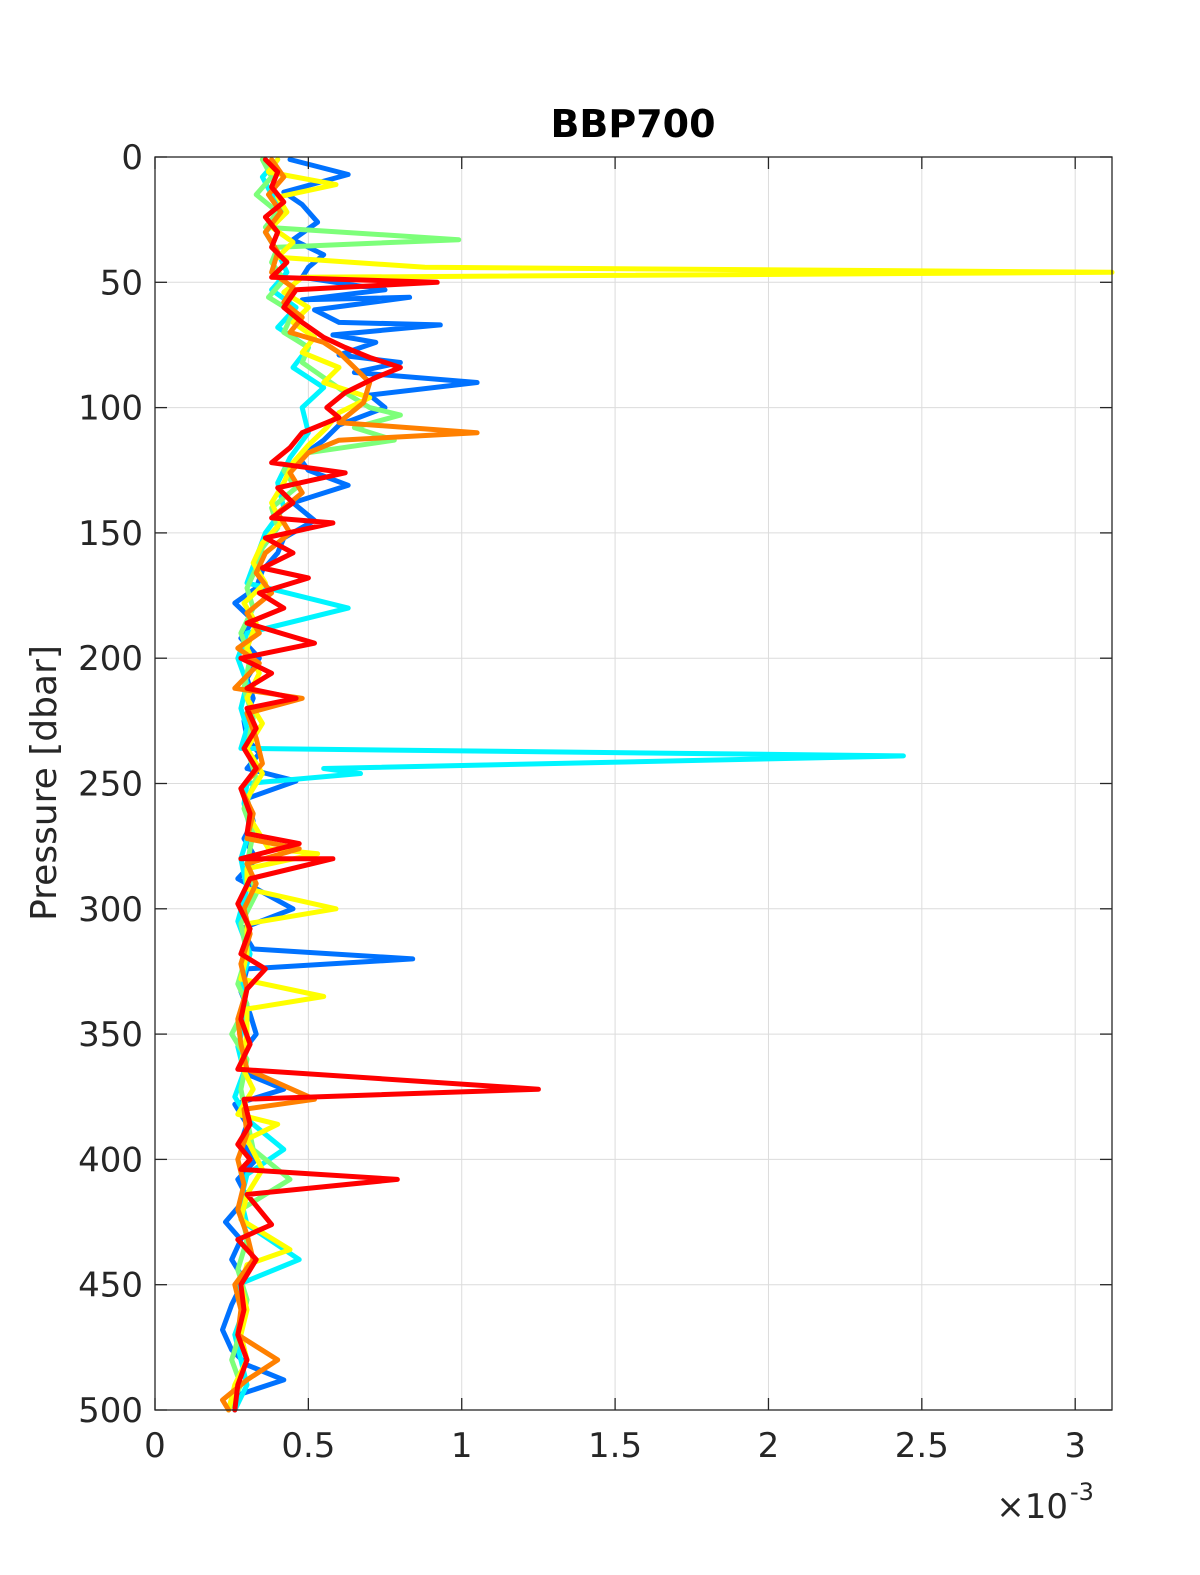  I want to click on x-tick-label: 2, so click(769, 1446).